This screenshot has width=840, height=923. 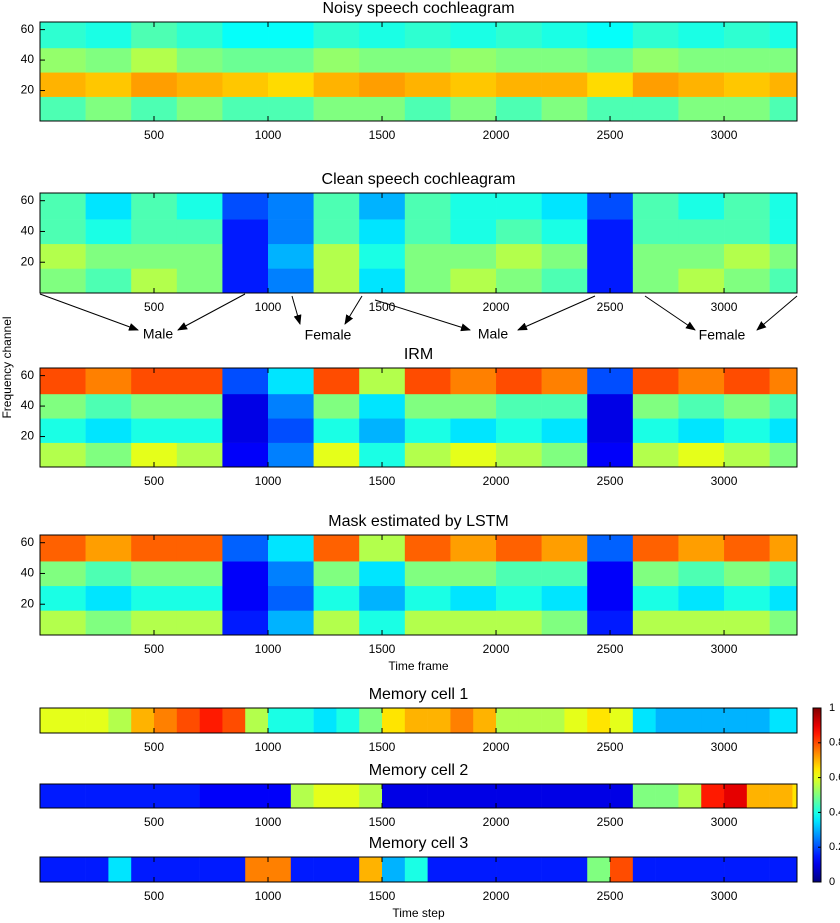 I want to click on y-tick-label: 60, so click(x=28, y=375).